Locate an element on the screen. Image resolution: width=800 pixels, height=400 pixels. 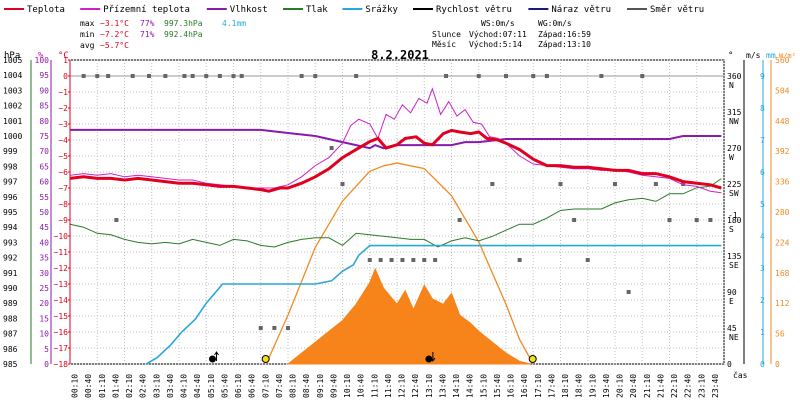
time-tick-label: 22:40 is located at coordinates (688, 386).